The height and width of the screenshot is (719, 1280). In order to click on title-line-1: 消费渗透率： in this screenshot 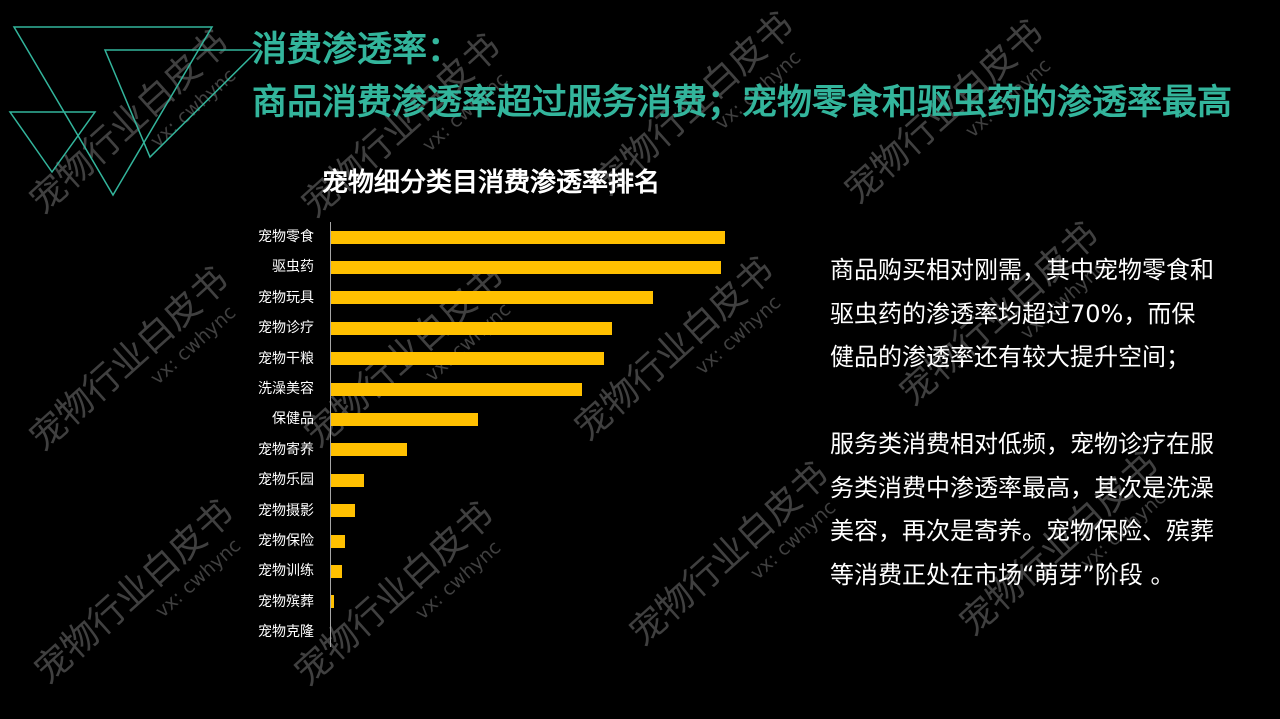, I will do `click(357, 50)`.